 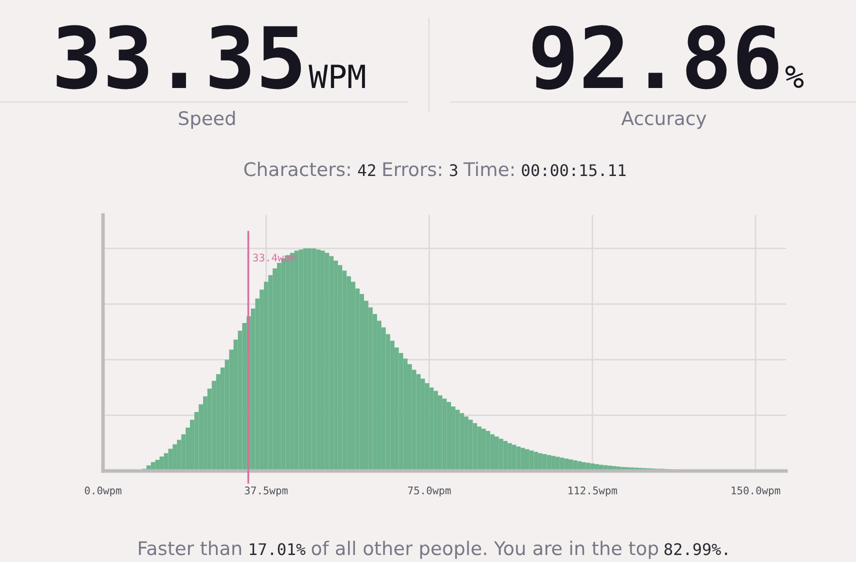 What do you see at coordinates (367, 170) in the screenshot?
I see `text: 42` at bounding box center [367, 170].